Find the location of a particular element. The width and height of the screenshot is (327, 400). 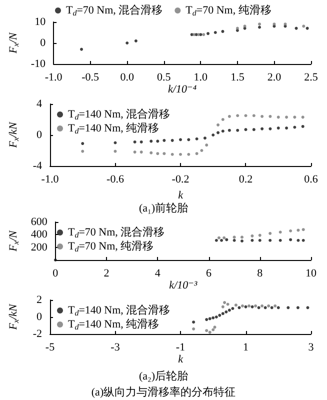

y-tick-label: 400 is located at coordinates (39, 234).